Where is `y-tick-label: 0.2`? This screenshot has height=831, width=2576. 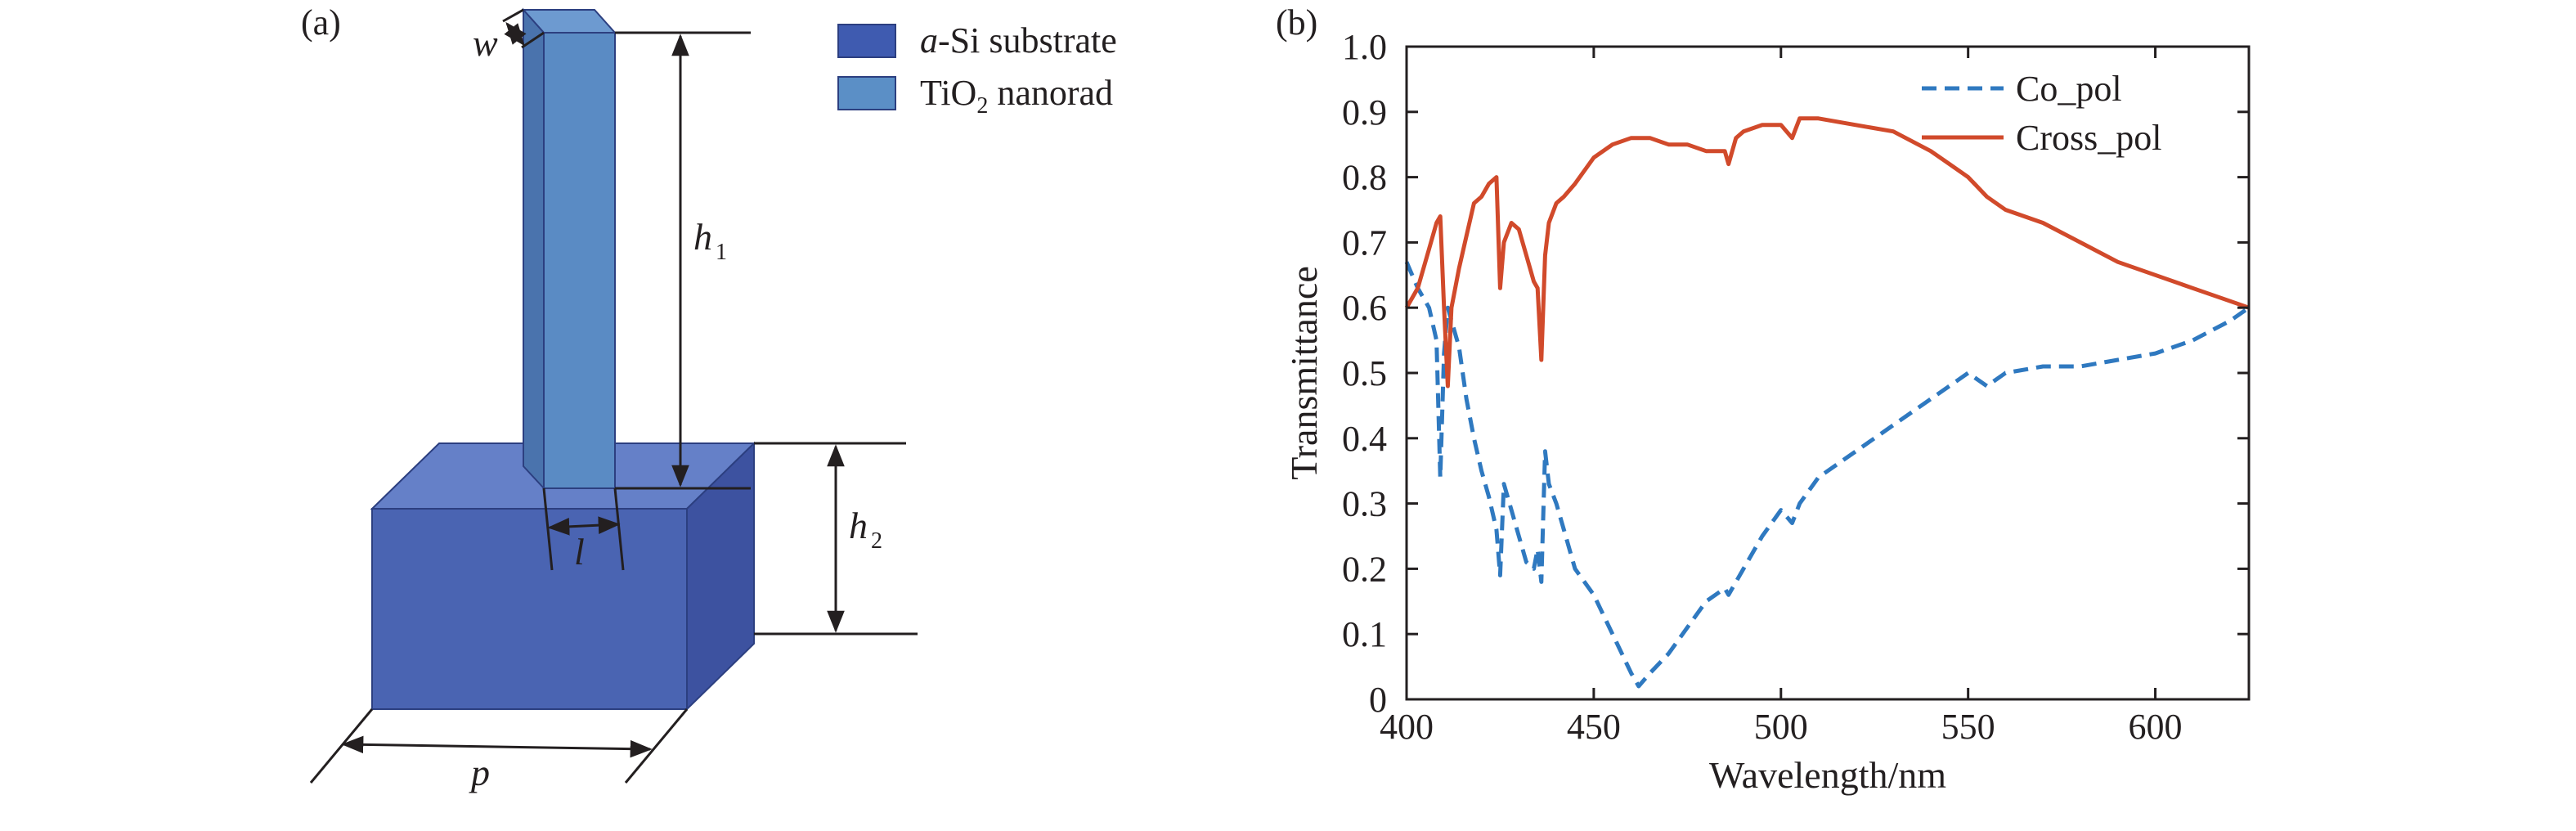
y-tick-label: 0.2 is located at coordinates (1365, 569).